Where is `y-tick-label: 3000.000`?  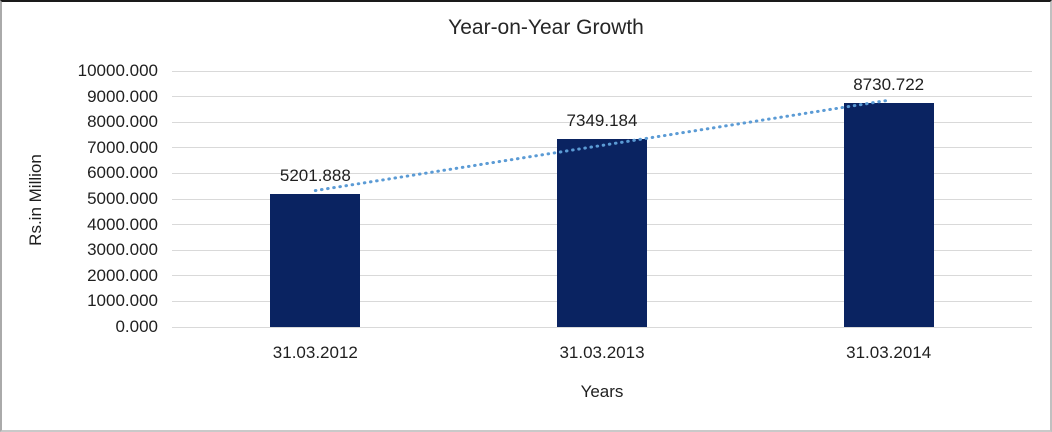
y-tick-label: 3000.000 is located at coordinates (122, 250).